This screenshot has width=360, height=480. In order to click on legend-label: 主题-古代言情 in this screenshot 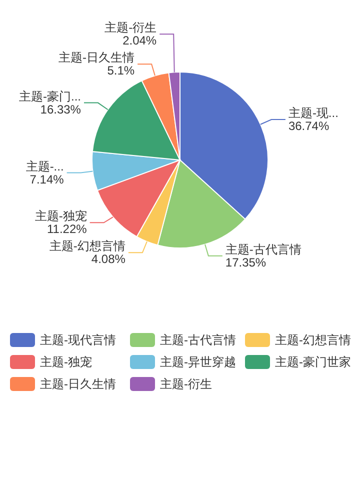, I will do `click(198, 340)`.